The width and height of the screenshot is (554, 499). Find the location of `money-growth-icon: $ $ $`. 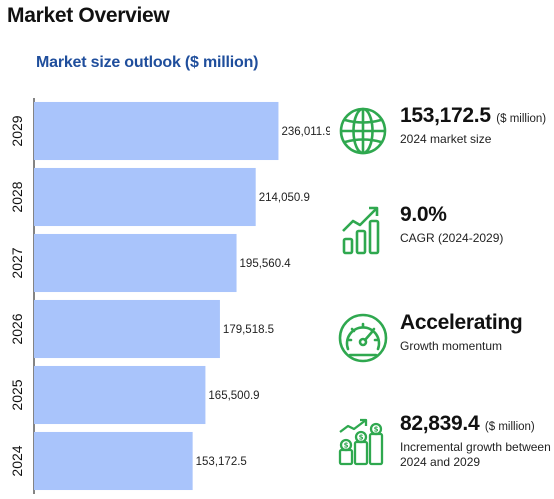

money-growth-icon: $ $ $ is located at coordinates (361, 442).